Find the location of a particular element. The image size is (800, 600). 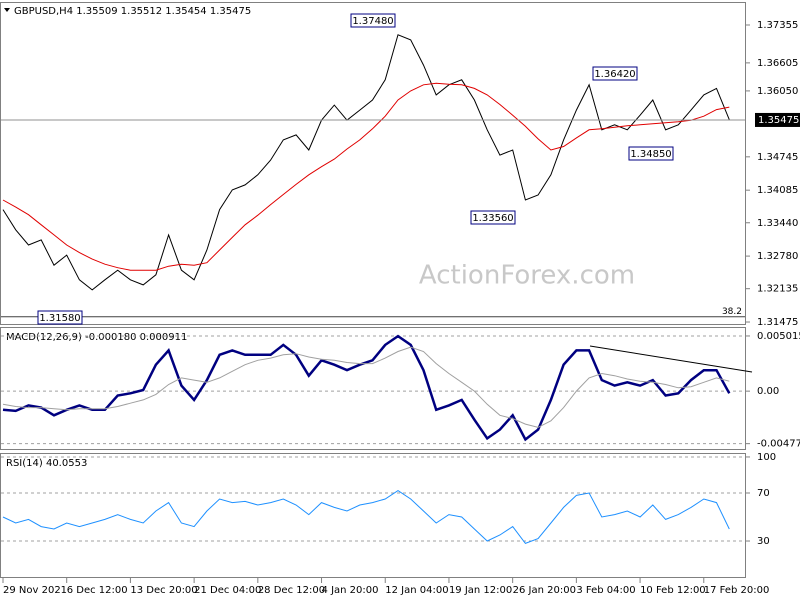

y-tick-label: 1.34745 is located at coordinates (777, 157).